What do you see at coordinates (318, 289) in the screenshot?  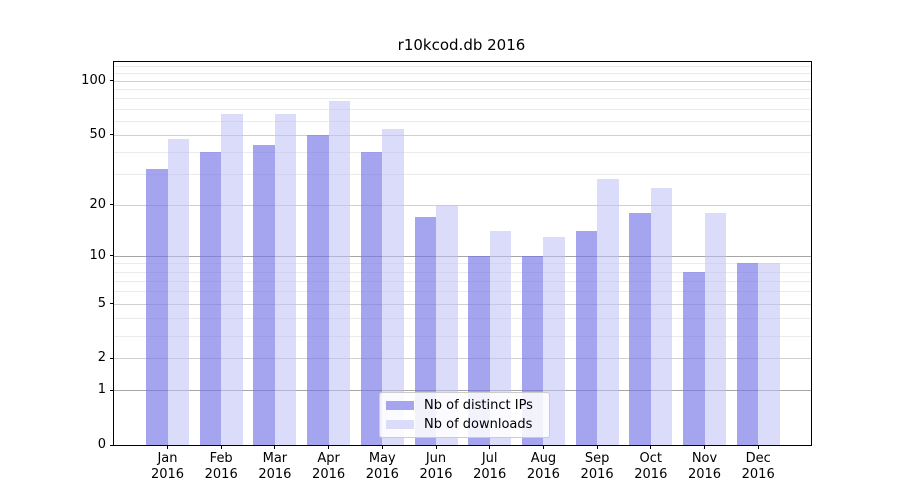 I see `bar-apr-distinct-ips` at bounding box center [318, 289].